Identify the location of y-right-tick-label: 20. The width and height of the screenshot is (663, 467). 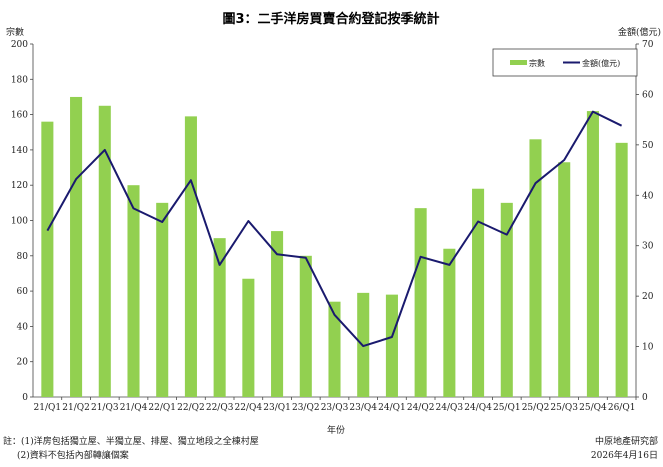
(648, 297).